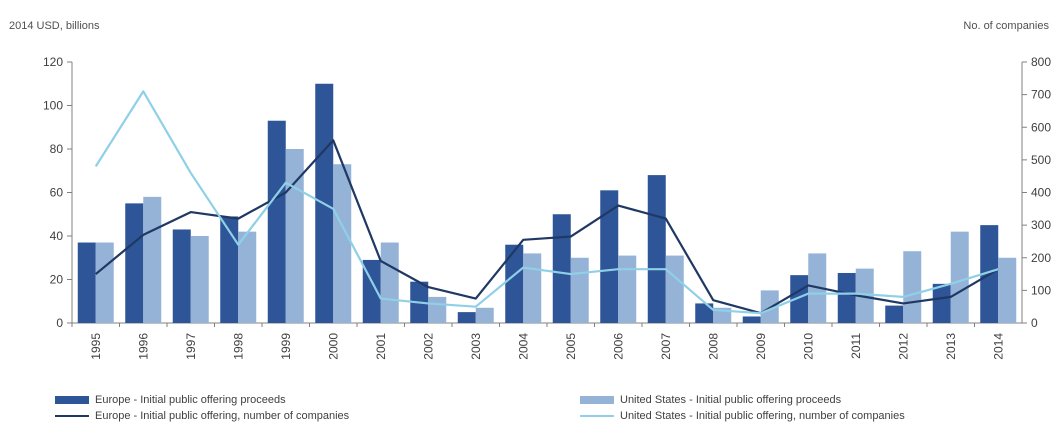 The width and height of the screenshot is (1061, 428). I want to click on x-tick-label: 2009, so click(761, 346).